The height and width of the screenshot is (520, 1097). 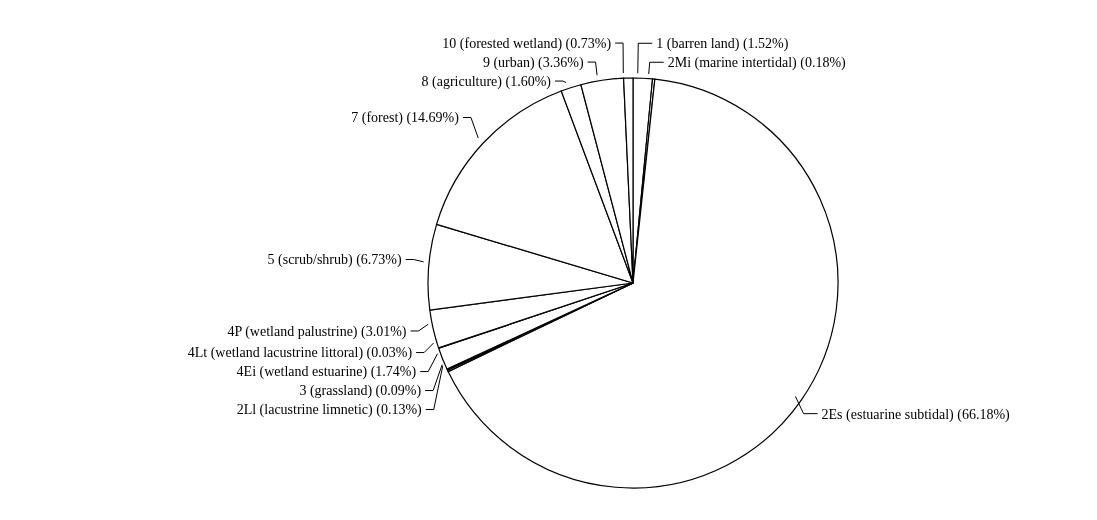 What do you see at coordinates (326, 372) in the screenshot?
I see `slice-label: 4Ei (wetland estuarine) (1.74%)` at bounding box center [326, 372].